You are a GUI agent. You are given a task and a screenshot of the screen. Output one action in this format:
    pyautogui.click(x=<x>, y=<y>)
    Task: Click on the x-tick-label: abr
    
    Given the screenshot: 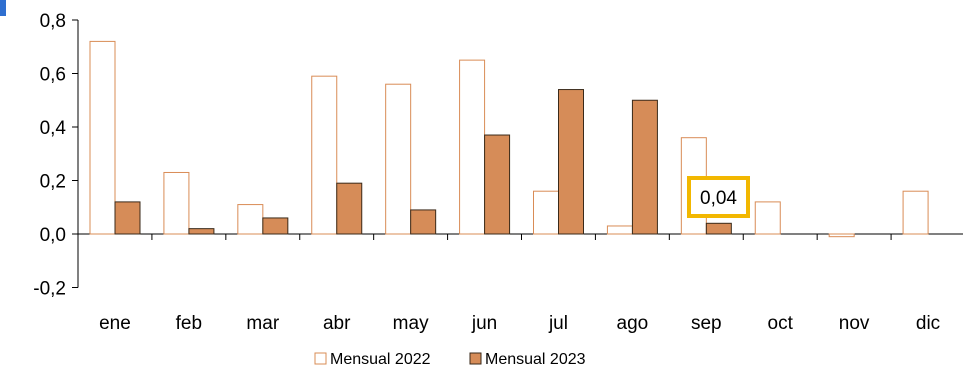 What is the action you would take?
    pyautogui.click(x=337, y=323)
    